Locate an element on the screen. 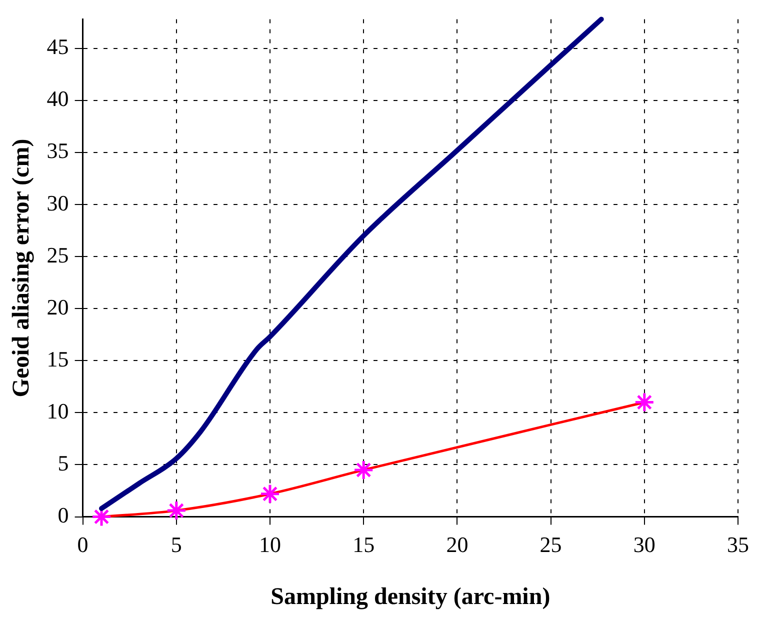 The image size is (757, 620). x-tick-label: 10 is located at coordinates (270, 544).